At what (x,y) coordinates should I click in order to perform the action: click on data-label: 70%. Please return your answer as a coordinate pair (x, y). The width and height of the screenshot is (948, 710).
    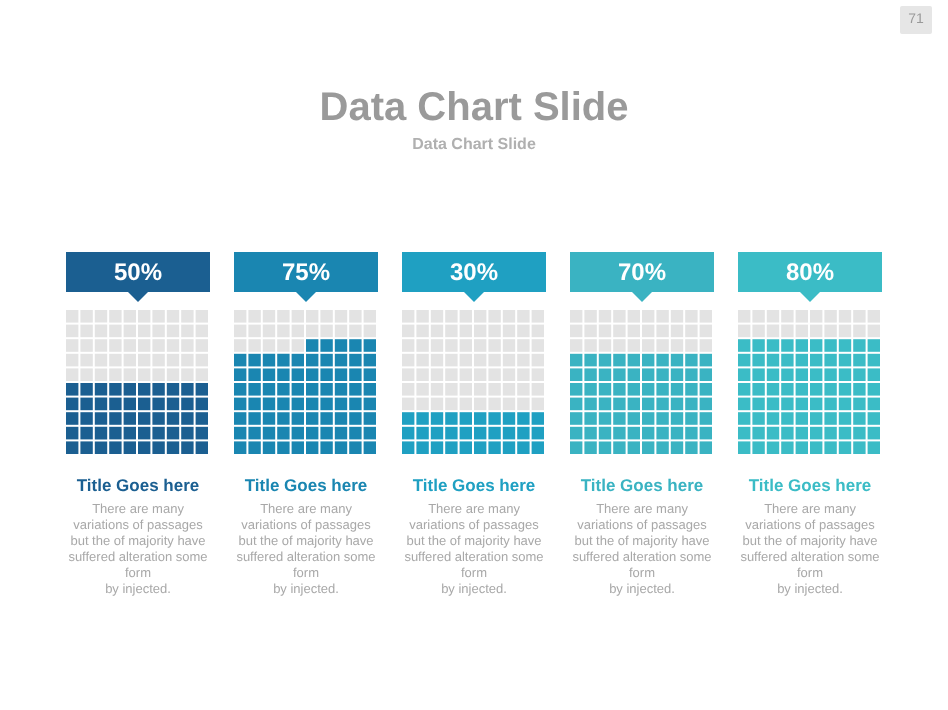
    Looking at the image, I should click on (642, 272).